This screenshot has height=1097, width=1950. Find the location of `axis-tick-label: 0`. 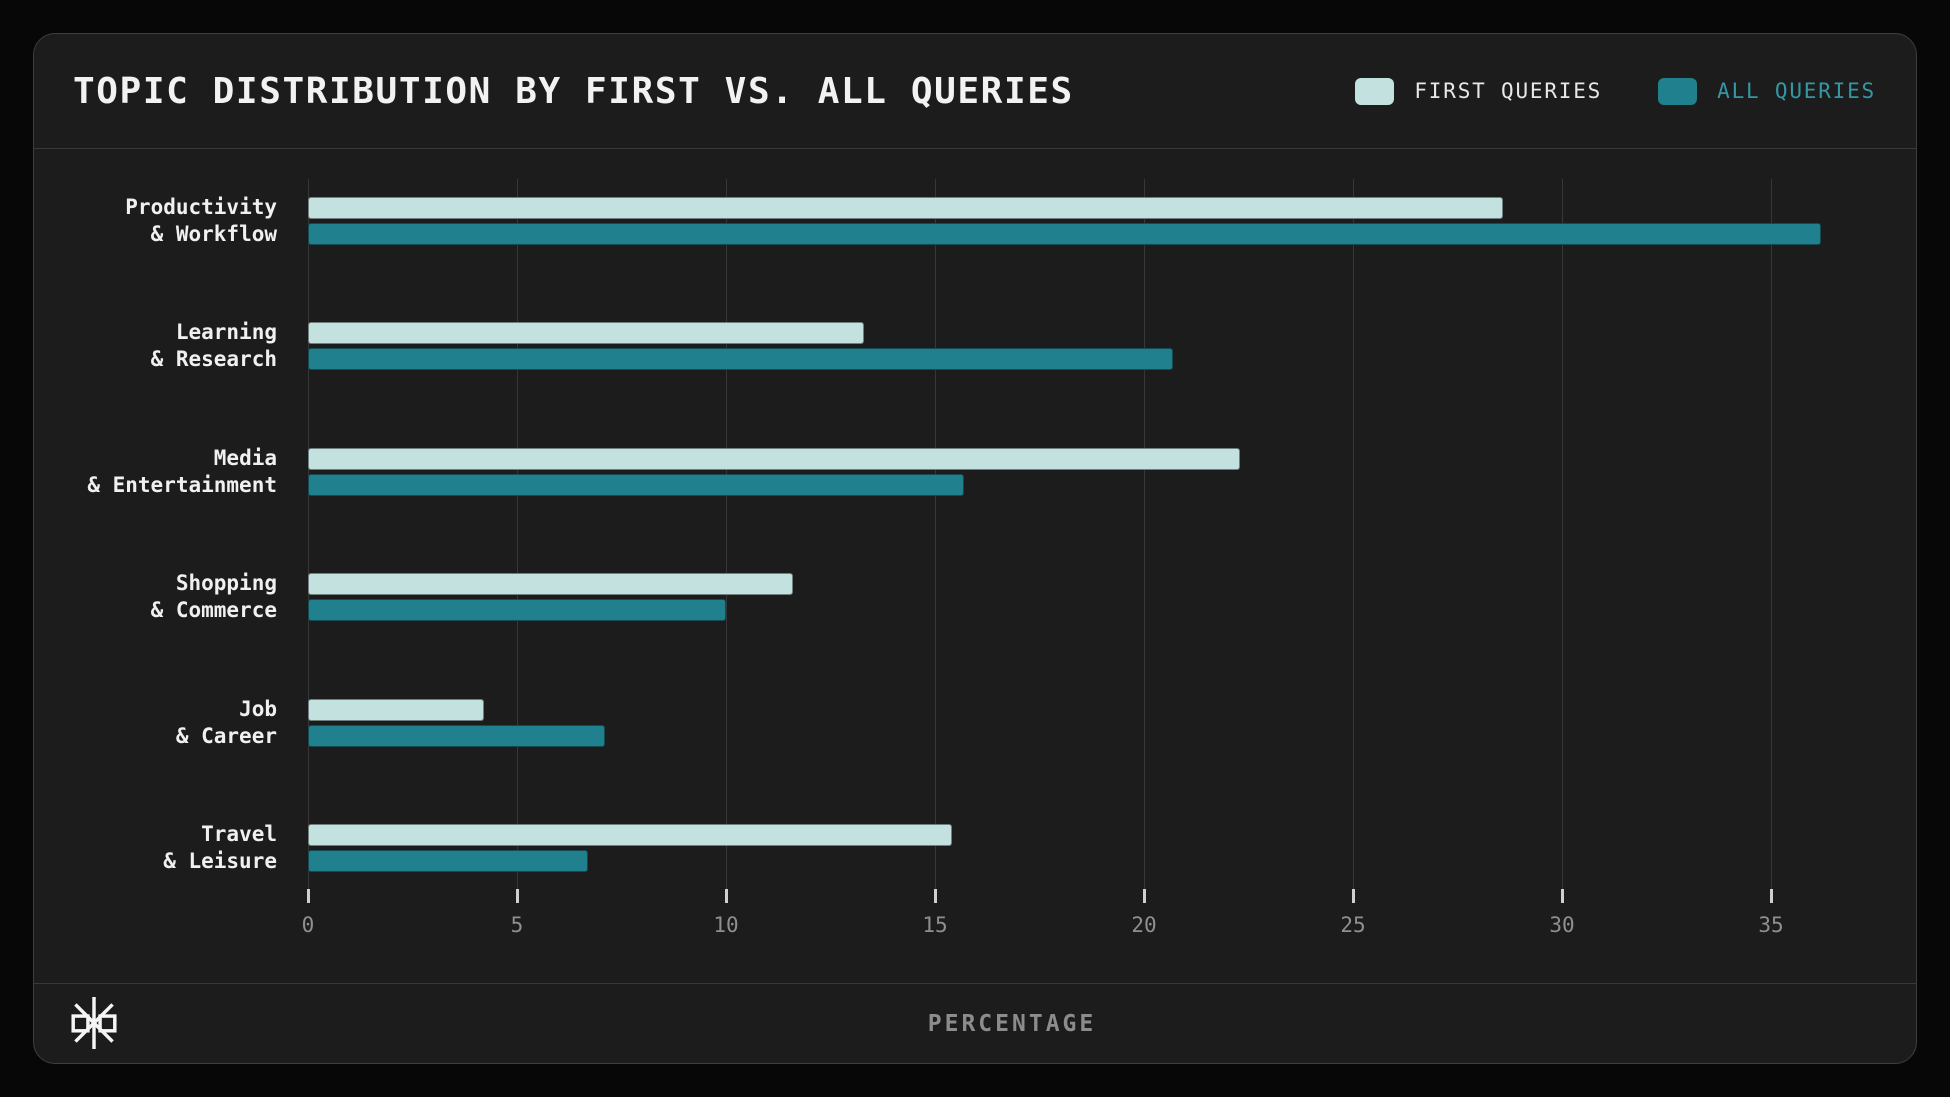

axis-tick-label: 0 is located at coordinates (308, 925).